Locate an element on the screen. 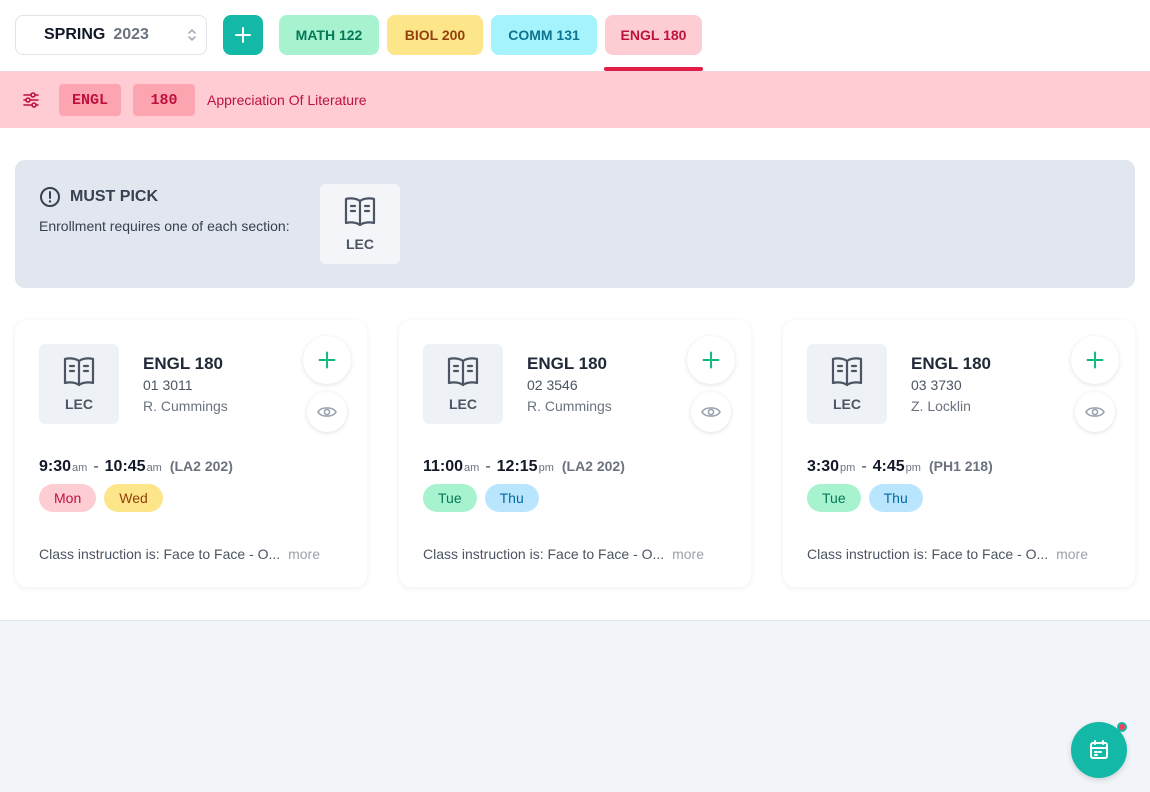 The image size is (1150, 792). end-time: 10:45 is located at coordinates (125, 466).